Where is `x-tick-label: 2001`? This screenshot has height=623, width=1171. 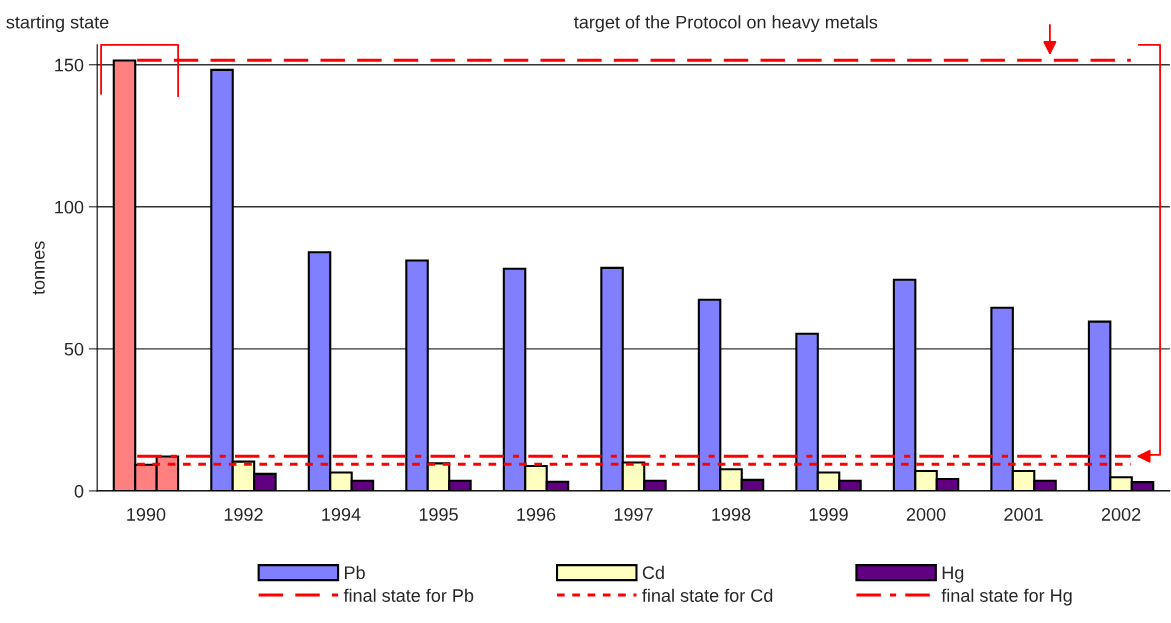 x-tick-label: 2001 is located at coordinates (1023, 514).